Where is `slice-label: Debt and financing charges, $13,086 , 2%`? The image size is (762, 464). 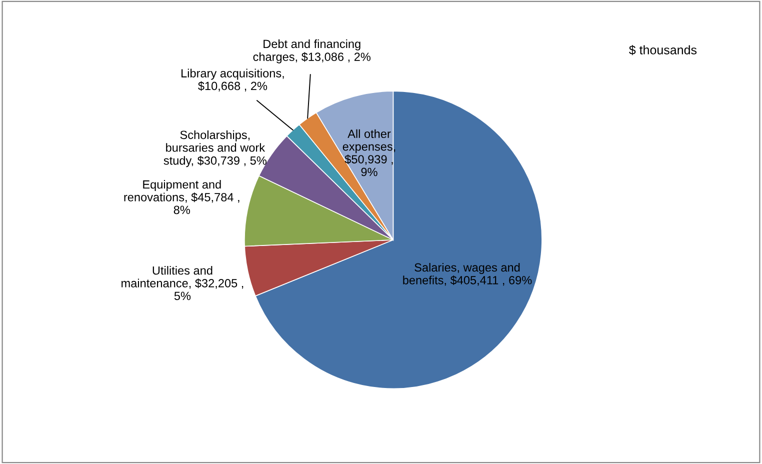 slice-label: Debt and financing charges, $13,086 , 2% is located at coordinates (312, 51).